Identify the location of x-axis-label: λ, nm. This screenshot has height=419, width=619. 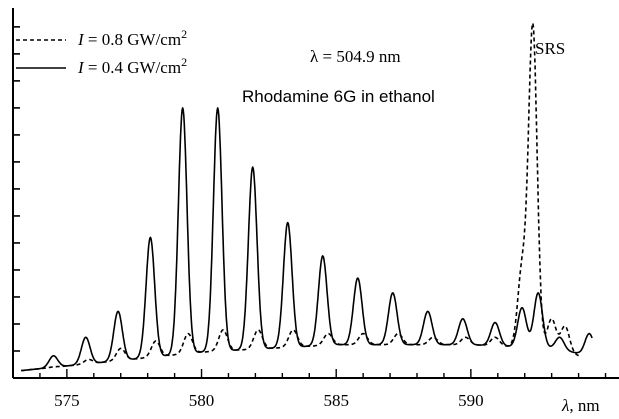
(580, 405).